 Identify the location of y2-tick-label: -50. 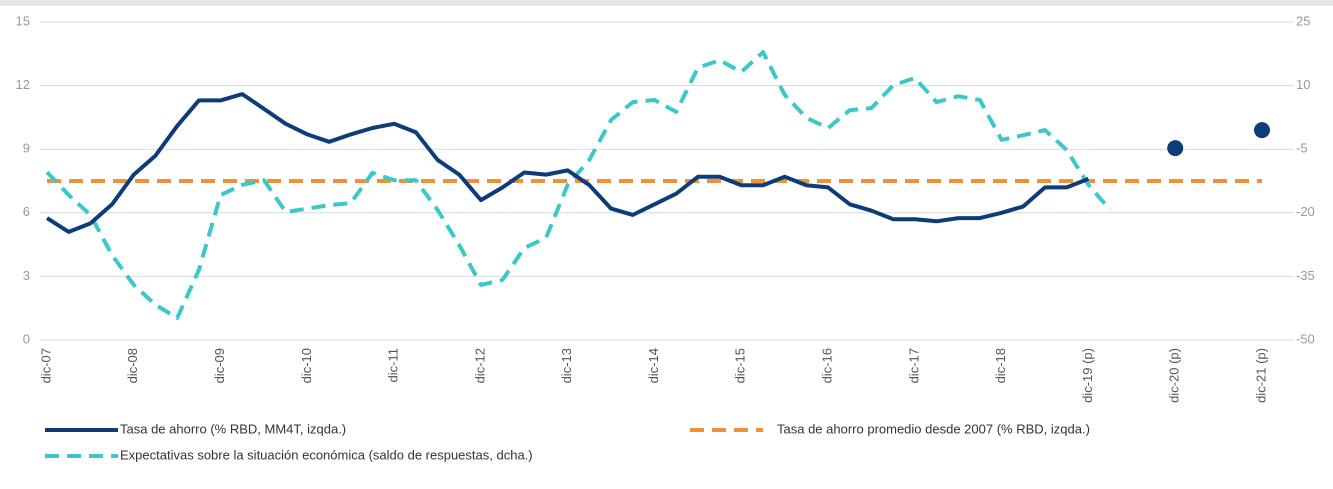
(1305, 338).